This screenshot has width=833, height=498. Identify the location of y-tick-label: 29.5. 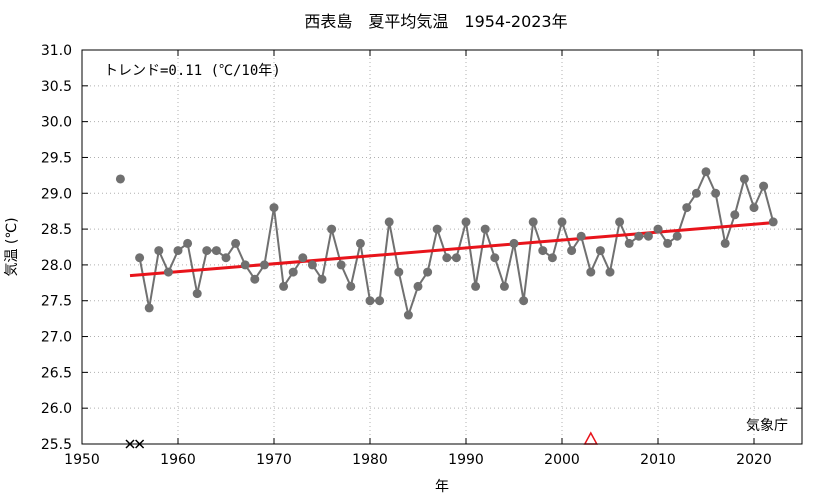
(56, 158).